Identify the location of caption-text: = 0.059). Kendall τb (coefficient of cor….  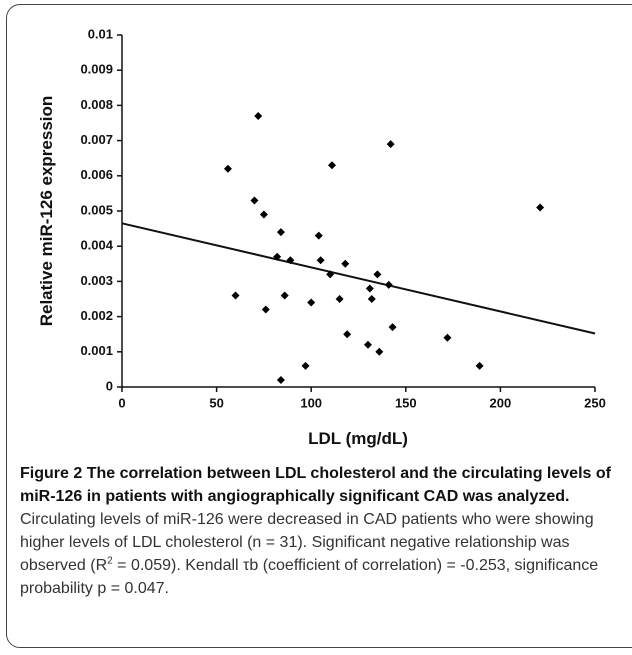
(309, 577).